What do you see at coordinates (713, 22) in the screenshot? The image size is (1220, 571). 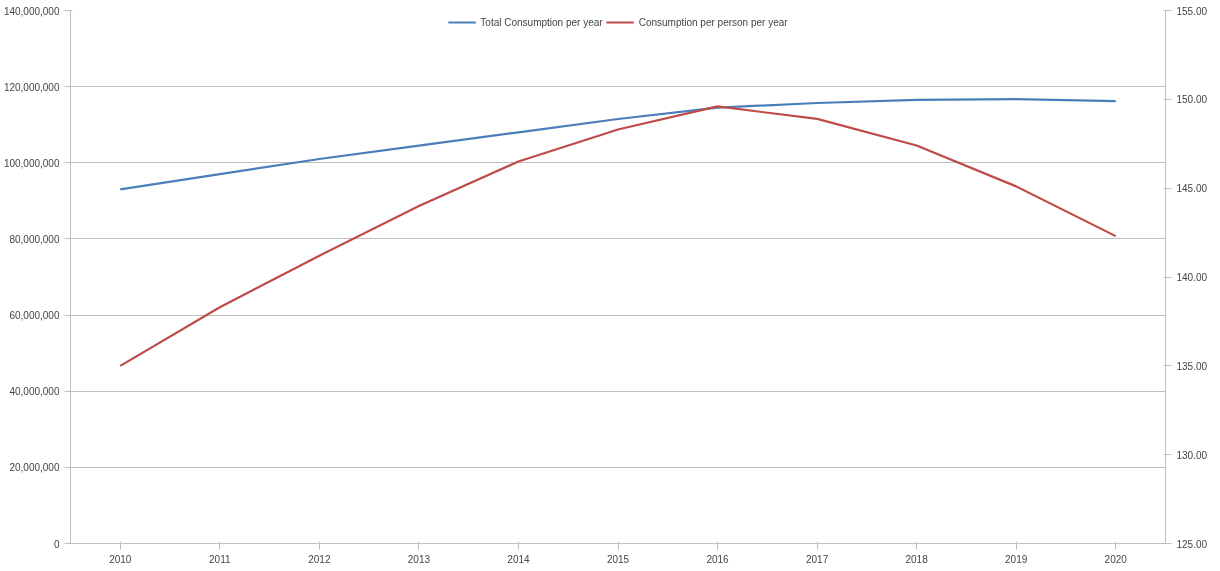 I see `legend-label: Consumption per person per year` at bounding box center [713, 22].